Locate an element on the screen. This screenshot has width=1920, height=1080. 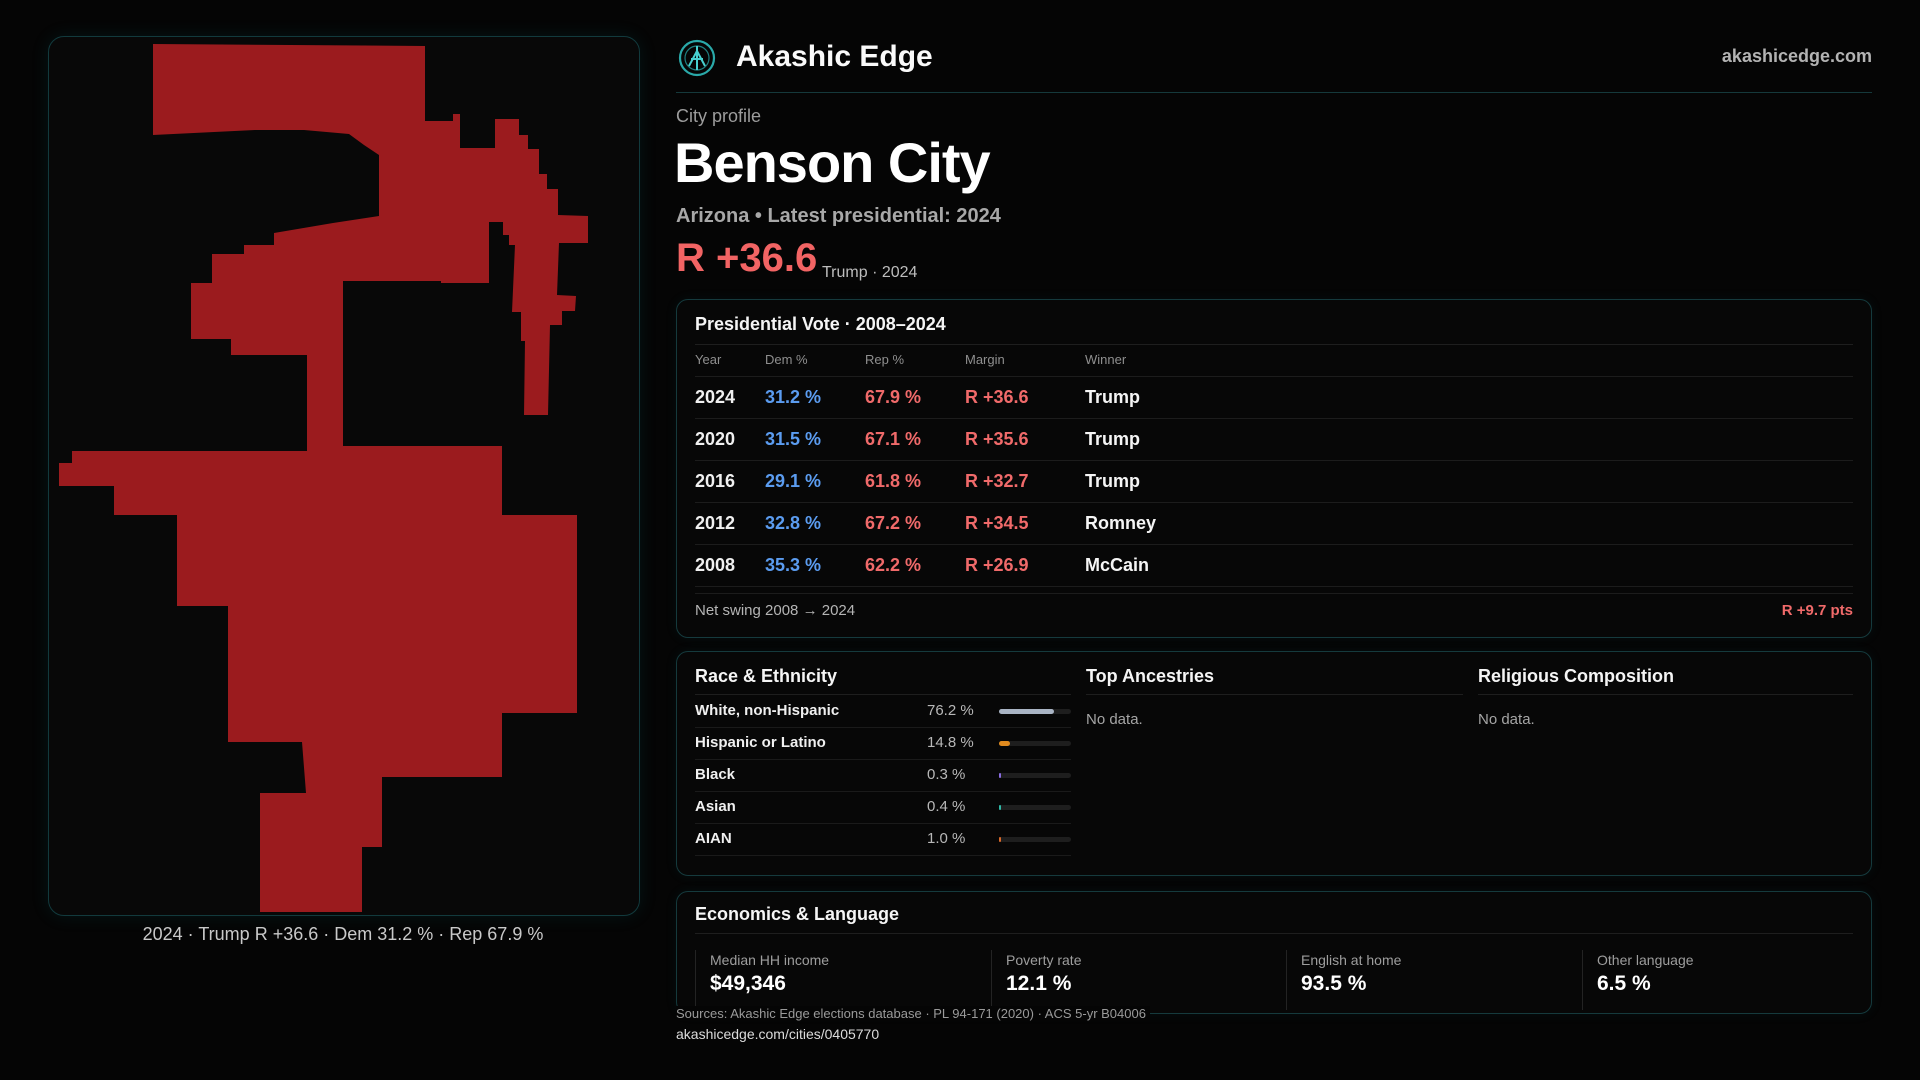
stat-median-income: Median HH income $49,346 is located at coordinates (830, 975).